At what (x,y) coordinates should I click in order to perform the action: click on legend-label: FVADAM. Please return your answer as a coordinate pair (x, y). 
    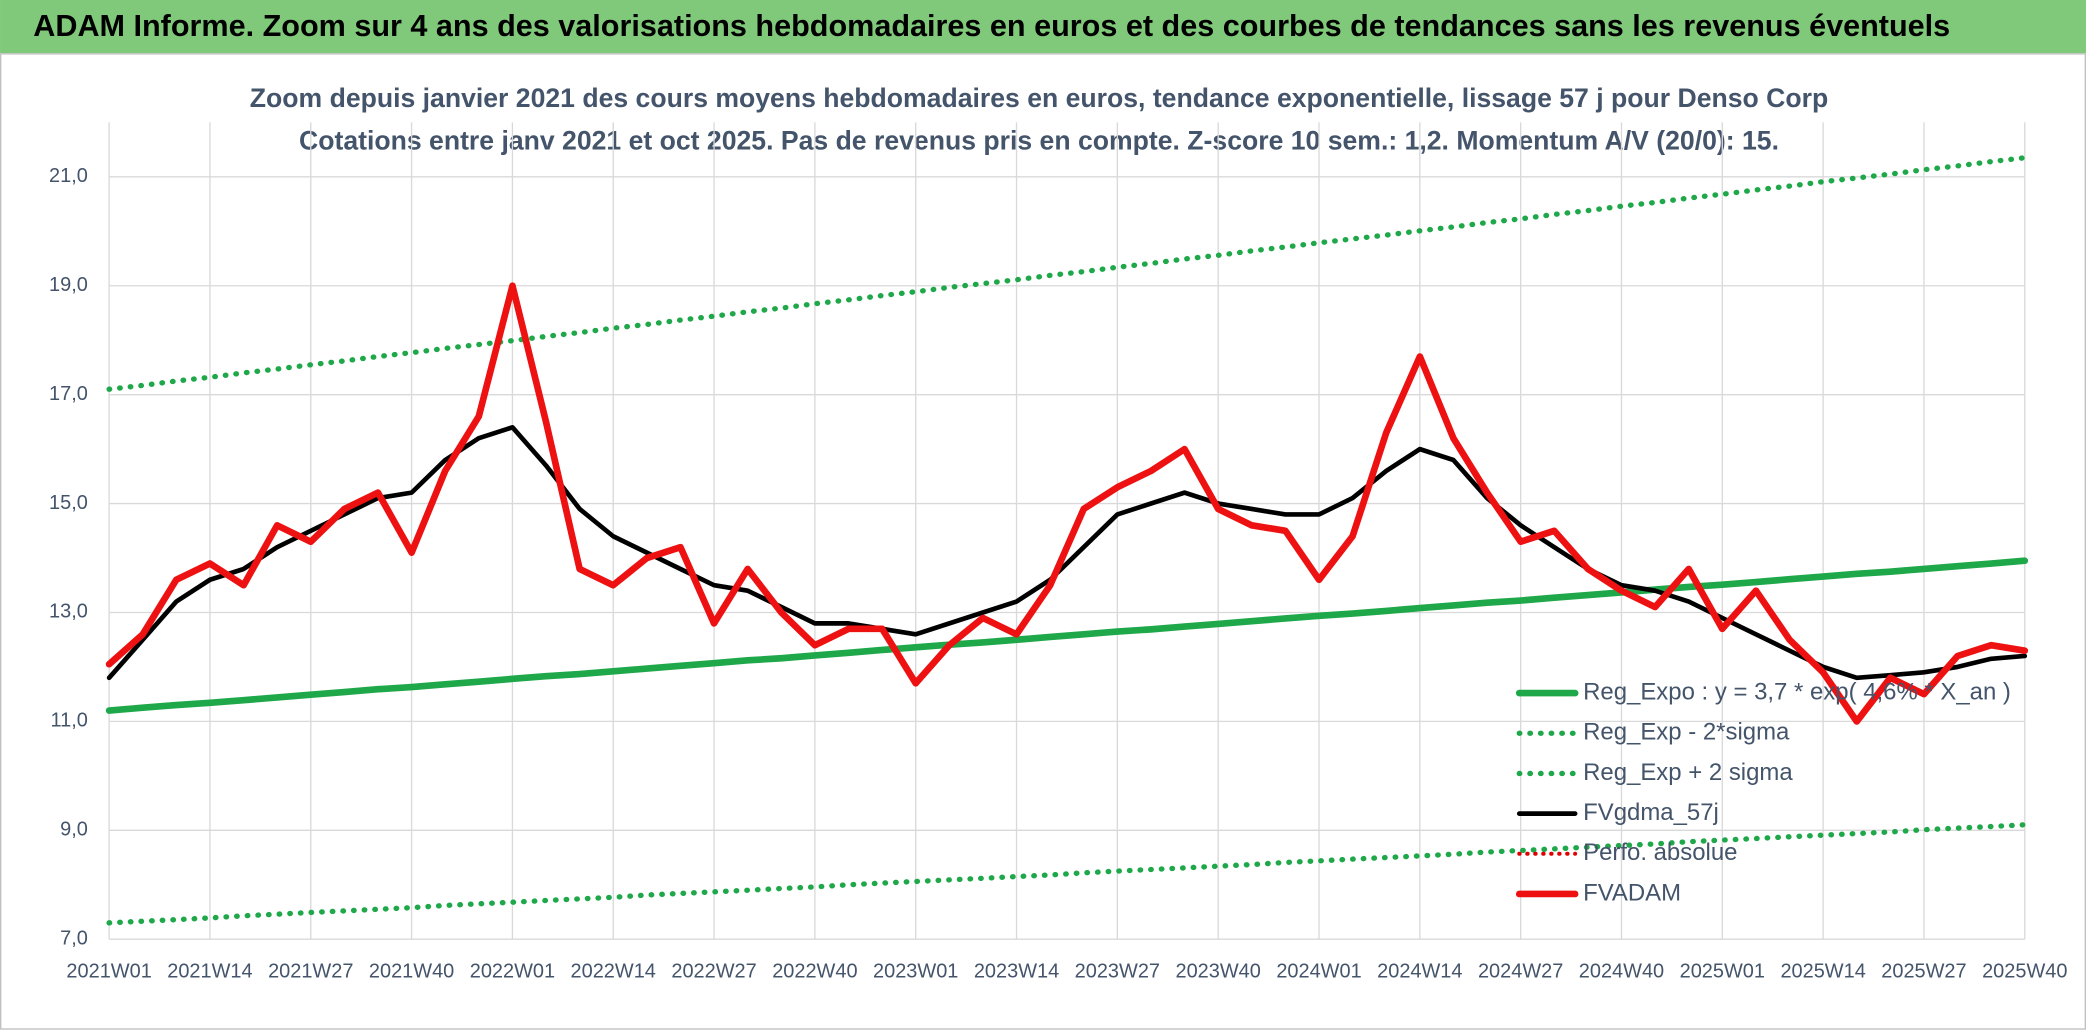
    Looking at the image, I should click on (1632, 892).